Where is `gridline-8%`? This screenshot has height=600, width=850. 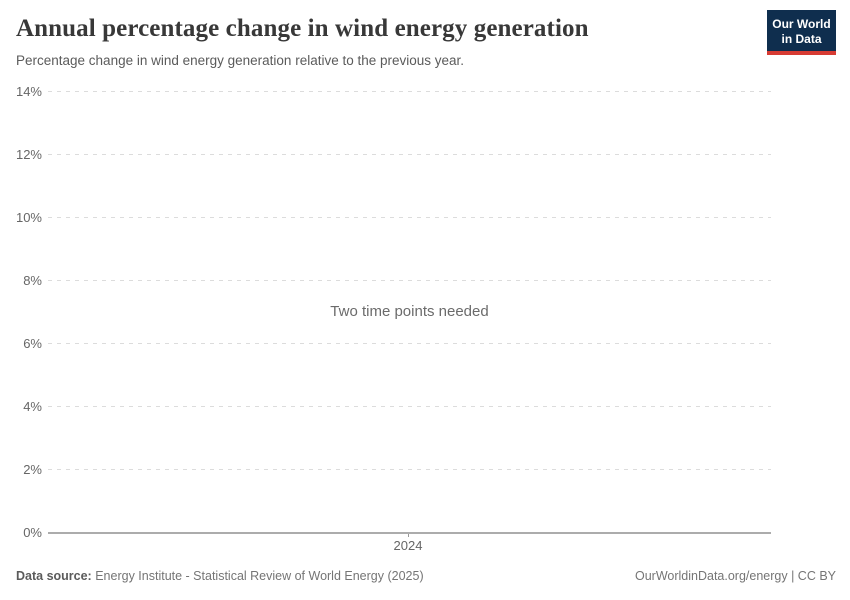 gridline-8% is located at coordinates (409, 280).